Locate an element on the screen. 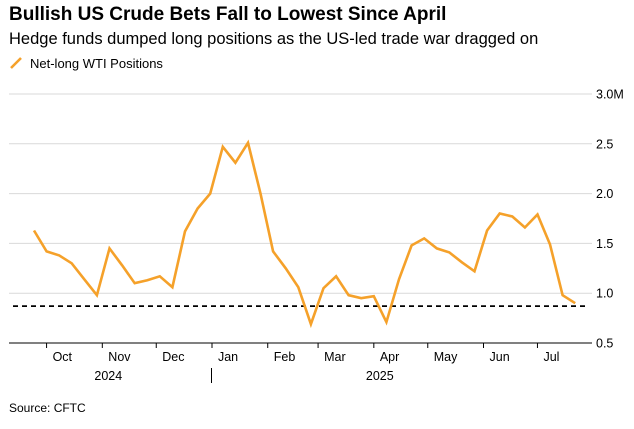 Image resolution: width=634 pixels, height=429 pixels. y-tick-label: 0.5 is located at coordinates (604, 344).